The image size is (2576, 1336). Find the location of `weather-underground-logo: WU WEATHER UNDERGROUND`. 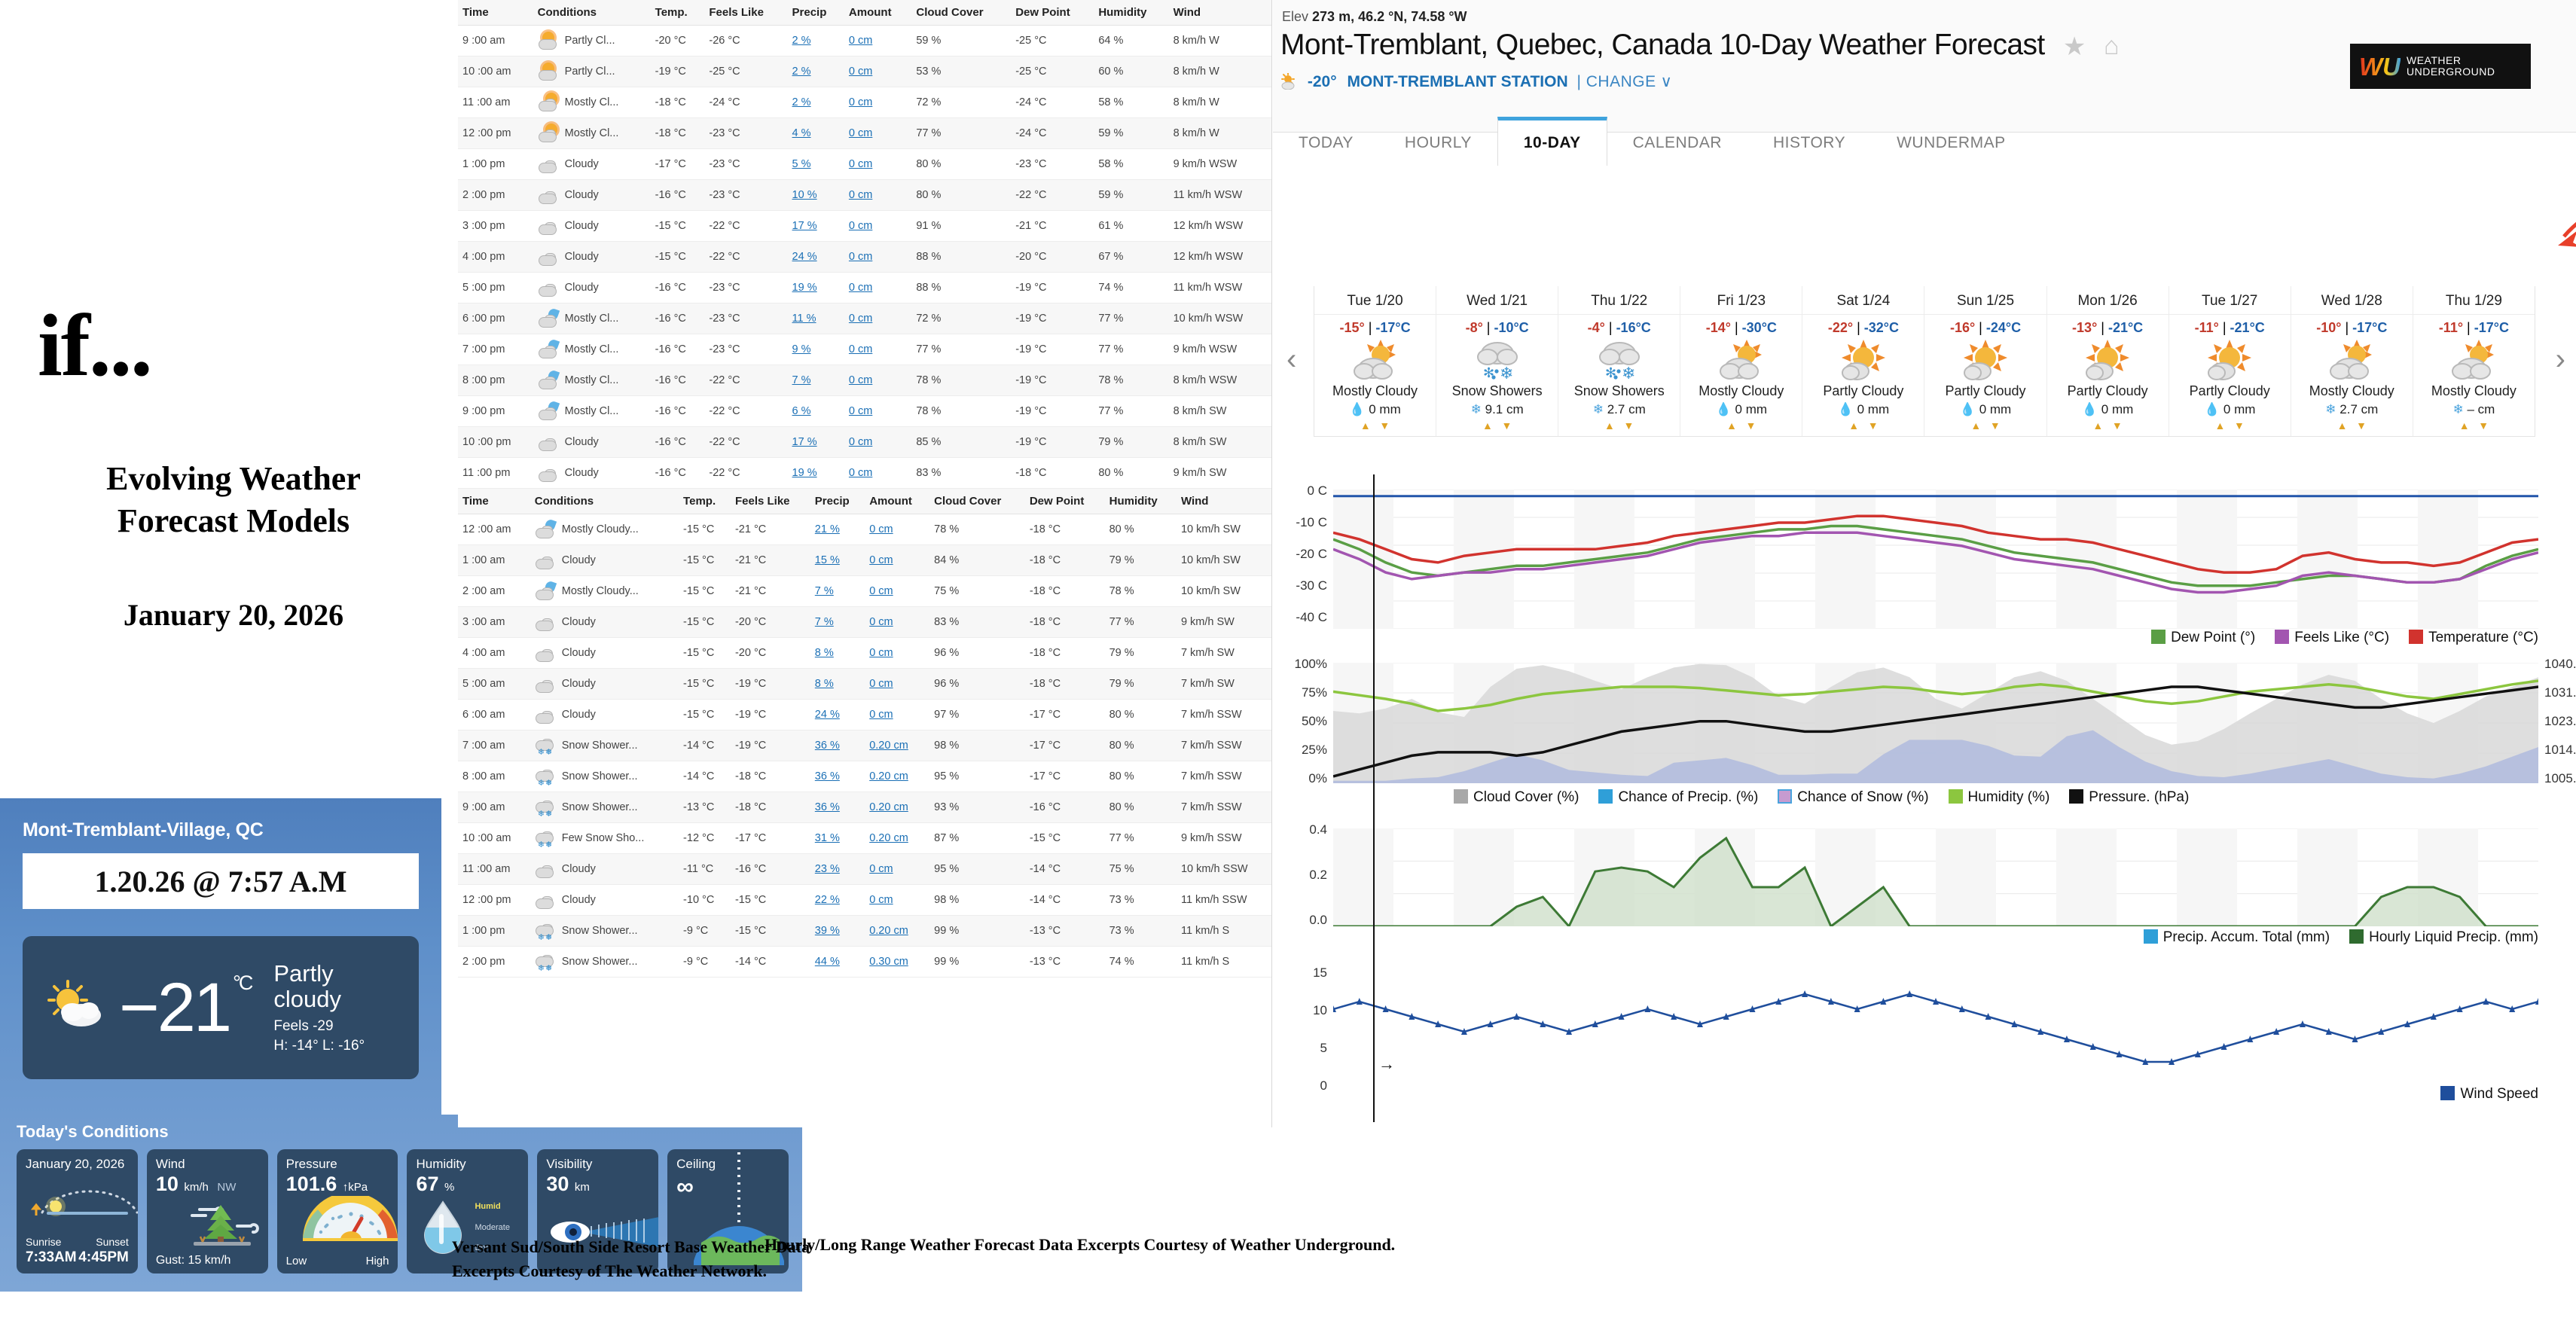

weather-underground-logo: WU WEATHER UNDERGROUND is located at coordinates (2440, 67).